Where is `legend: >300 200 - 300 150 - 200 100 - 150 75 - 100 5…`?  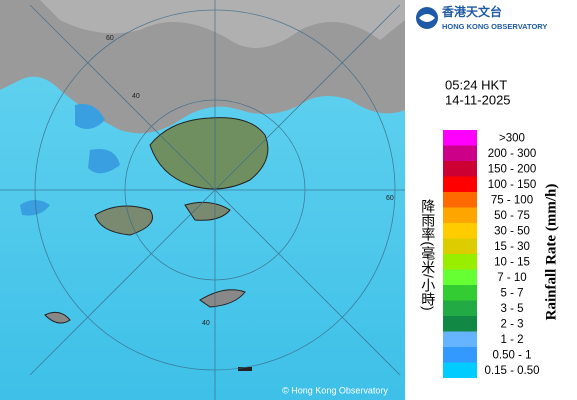
legend: >300 200 - 300 150 - 200 100 - 150 75 - 100 5… is located at coordinates (491, 254).